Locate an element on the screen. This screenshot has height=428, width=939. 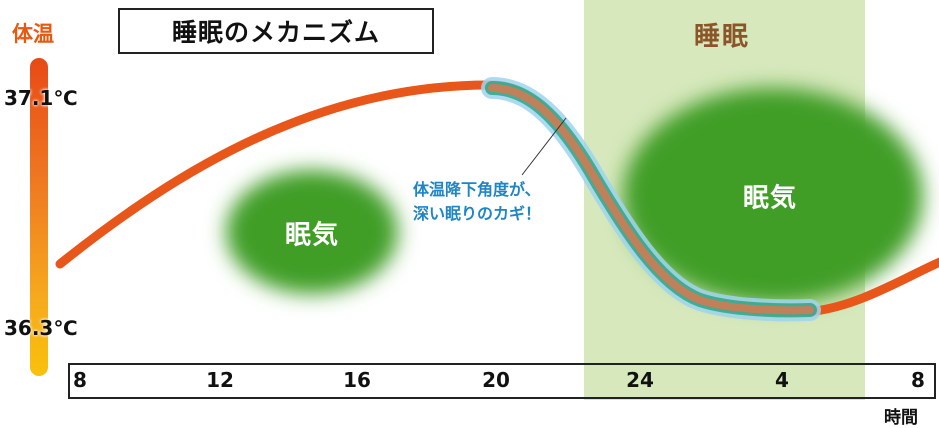
time-tick: 20 is located at coordinates (496, 380).